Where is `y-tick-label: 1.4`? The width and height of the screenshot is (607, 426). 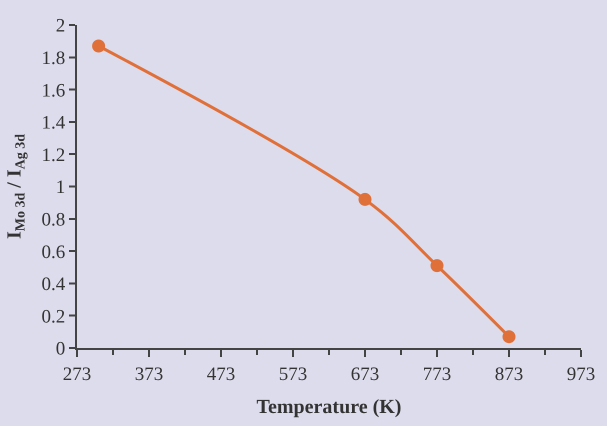 y-tick-label: 1.4 is located at coordinates (53, 123).